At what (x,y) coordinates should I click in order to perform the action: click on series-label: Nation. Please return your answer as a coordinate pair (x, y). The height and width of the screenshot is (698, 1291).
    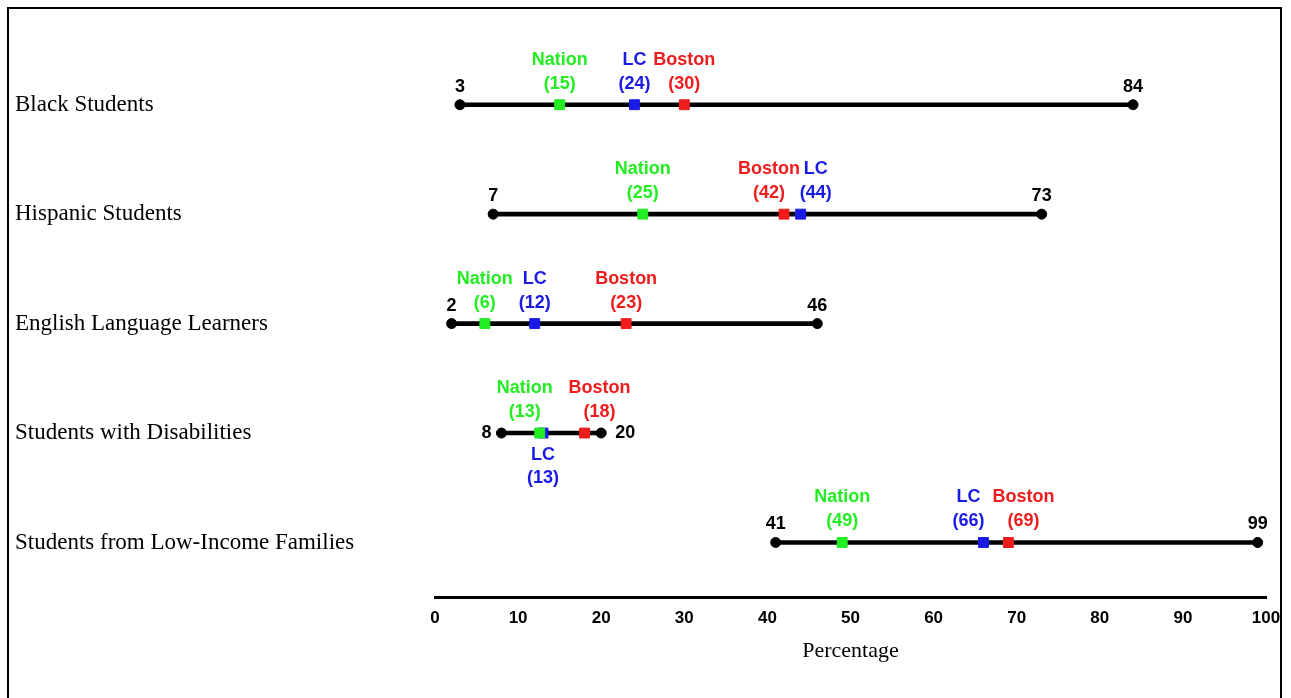
    Looking at the image, I should click on (524, 387).